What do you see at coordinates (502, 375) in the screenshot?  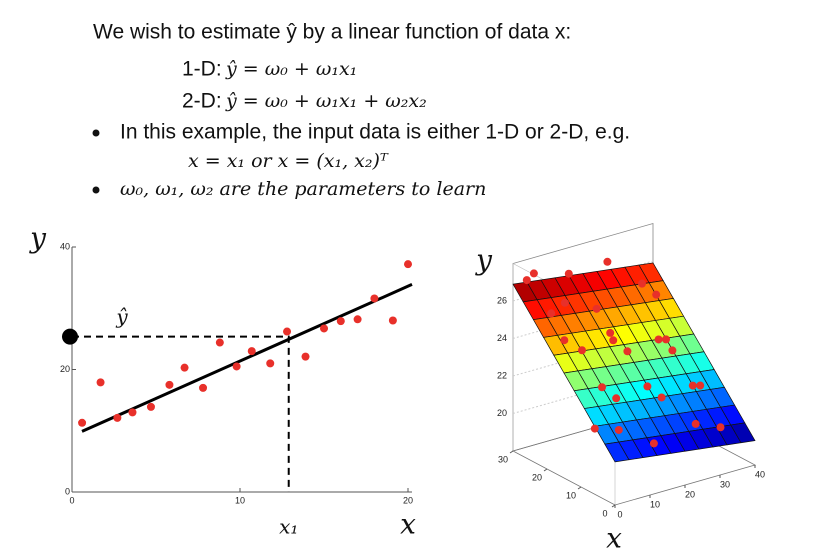 I see `z-tick-label: 22` at bounding box center [502, 375].